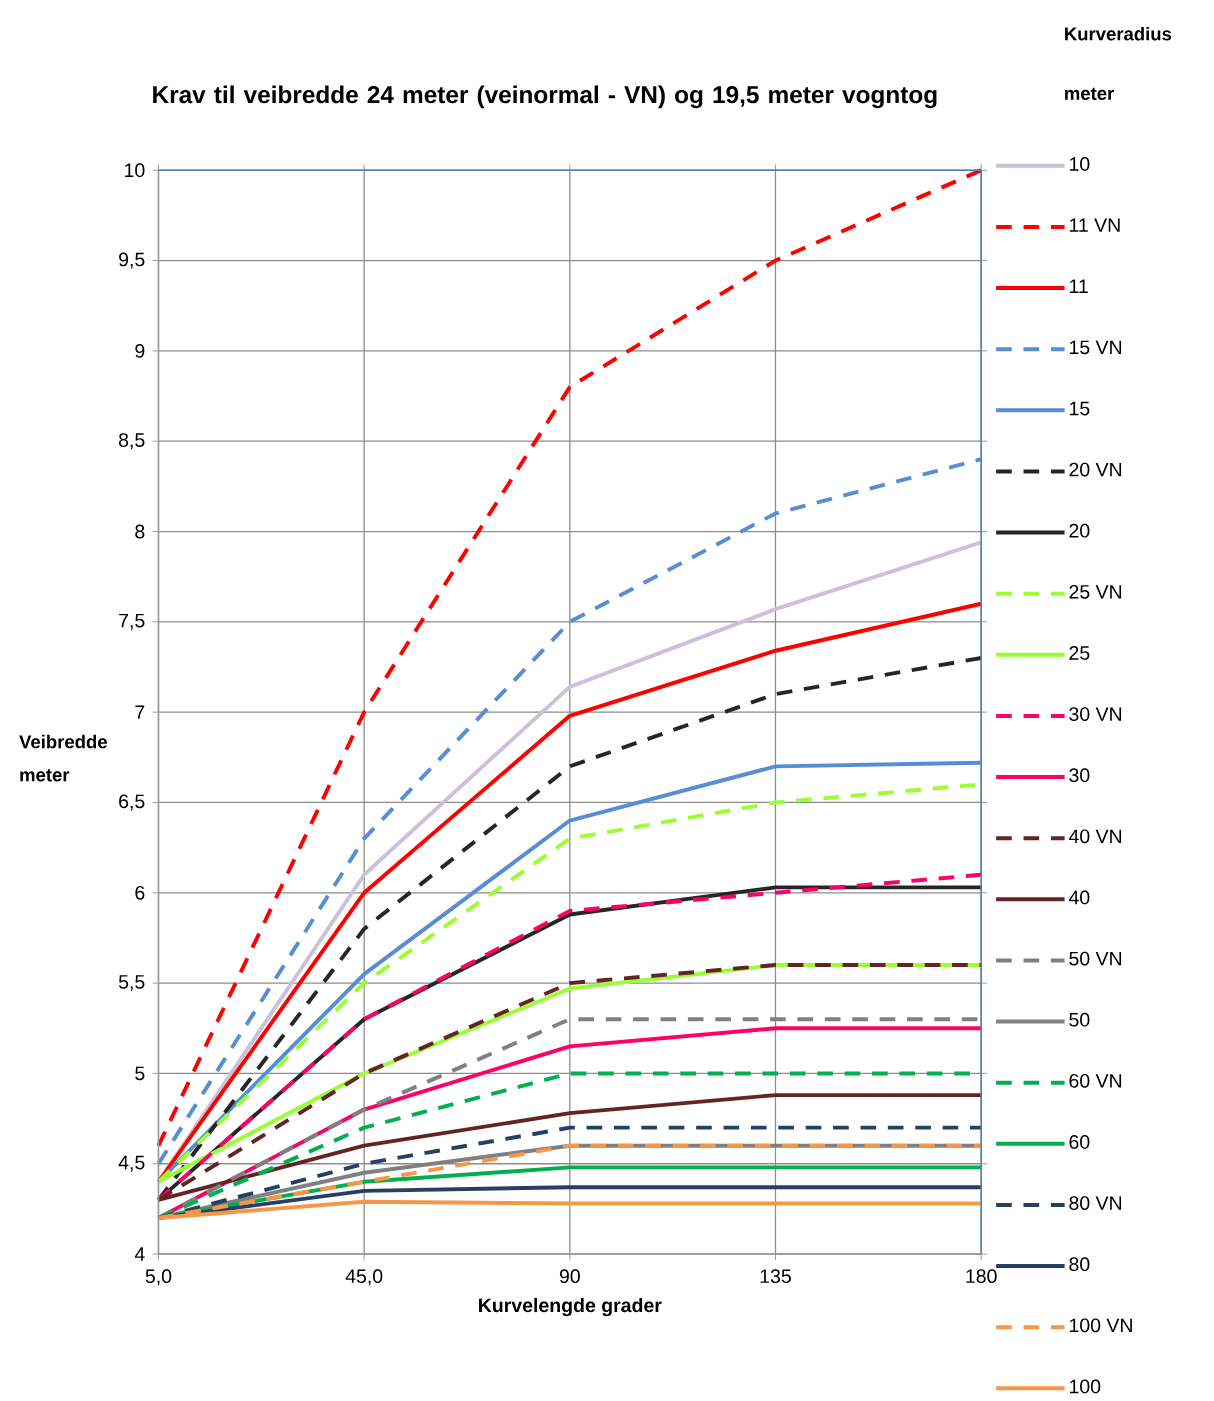 Image resolution: width=1214 pixels, height=1401 pixels. Describe the element at coordinates (1095, 958) in the screenshot. I see `legend-label: 50 VN` at that location.